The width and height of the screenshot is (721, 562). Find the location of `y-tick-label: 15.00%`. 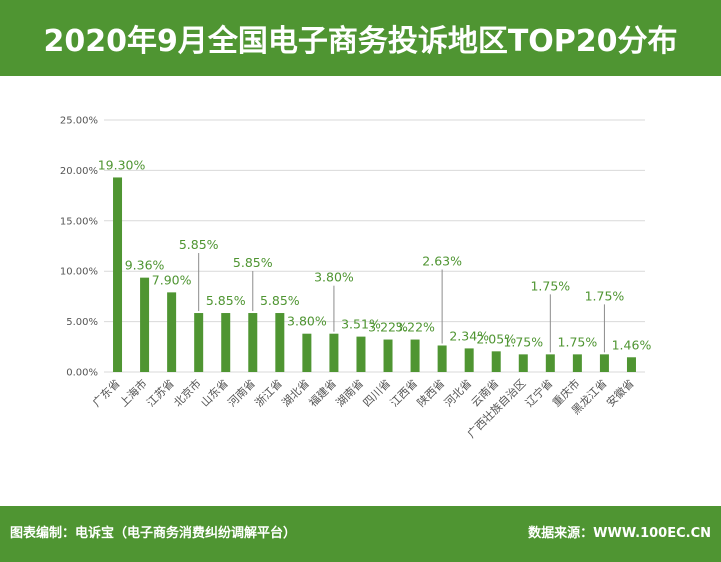

y-tick-label: 15.00% is located at coordinates (79, 221).